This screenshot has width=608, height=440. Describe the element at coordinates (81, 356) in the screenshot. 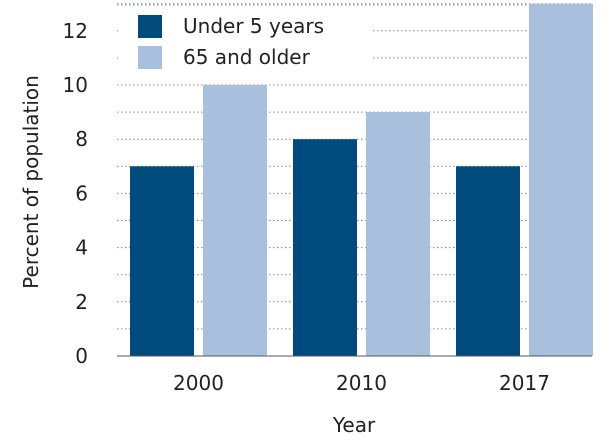

I see `y-tick-label: 0` at that location.